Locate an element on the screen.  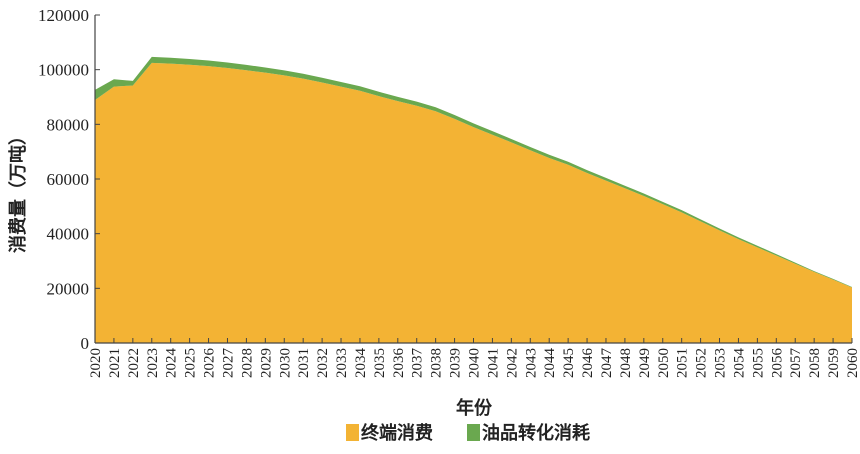
y-tick-label: 60000 is located at coordinates (68, 179).